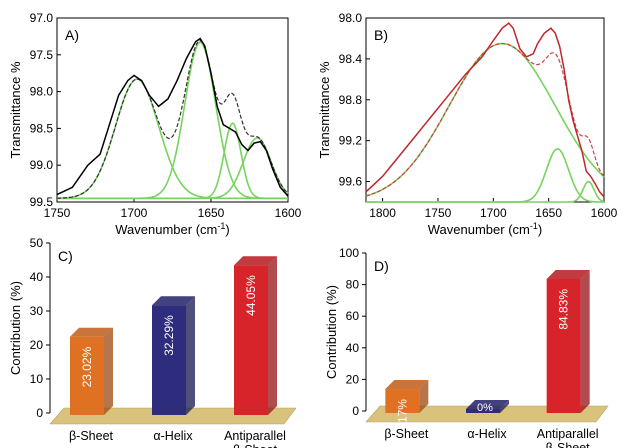 The image size is (622, 448). Describe the element at coordinates (351, 100) in the screenshot. I see `y-tick-label: 98.8` at that location.